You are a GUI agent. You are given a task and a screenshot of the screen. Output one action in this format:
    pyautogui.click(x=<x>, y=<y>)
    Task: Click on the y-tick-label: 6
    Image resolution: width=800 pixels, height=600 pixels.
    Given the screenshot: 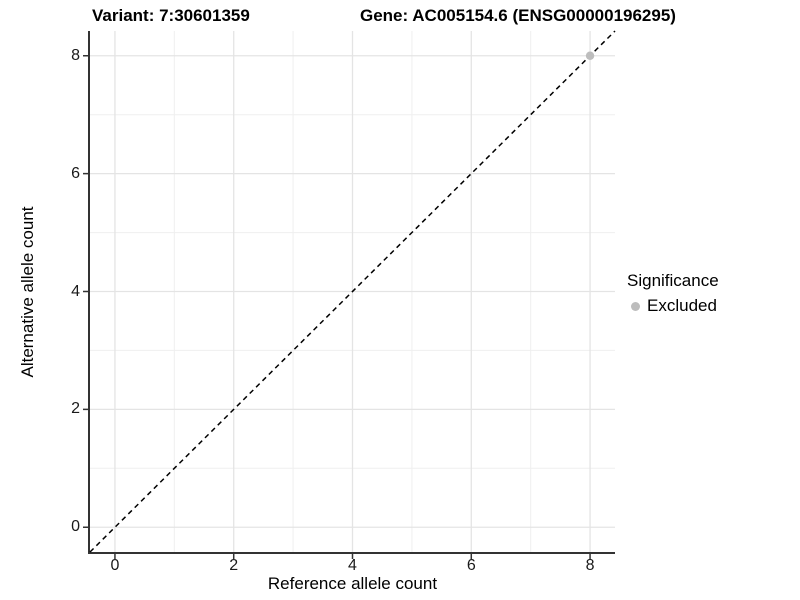 What is the action you would take?
    pyautogui.click(x=75, y=173)
    